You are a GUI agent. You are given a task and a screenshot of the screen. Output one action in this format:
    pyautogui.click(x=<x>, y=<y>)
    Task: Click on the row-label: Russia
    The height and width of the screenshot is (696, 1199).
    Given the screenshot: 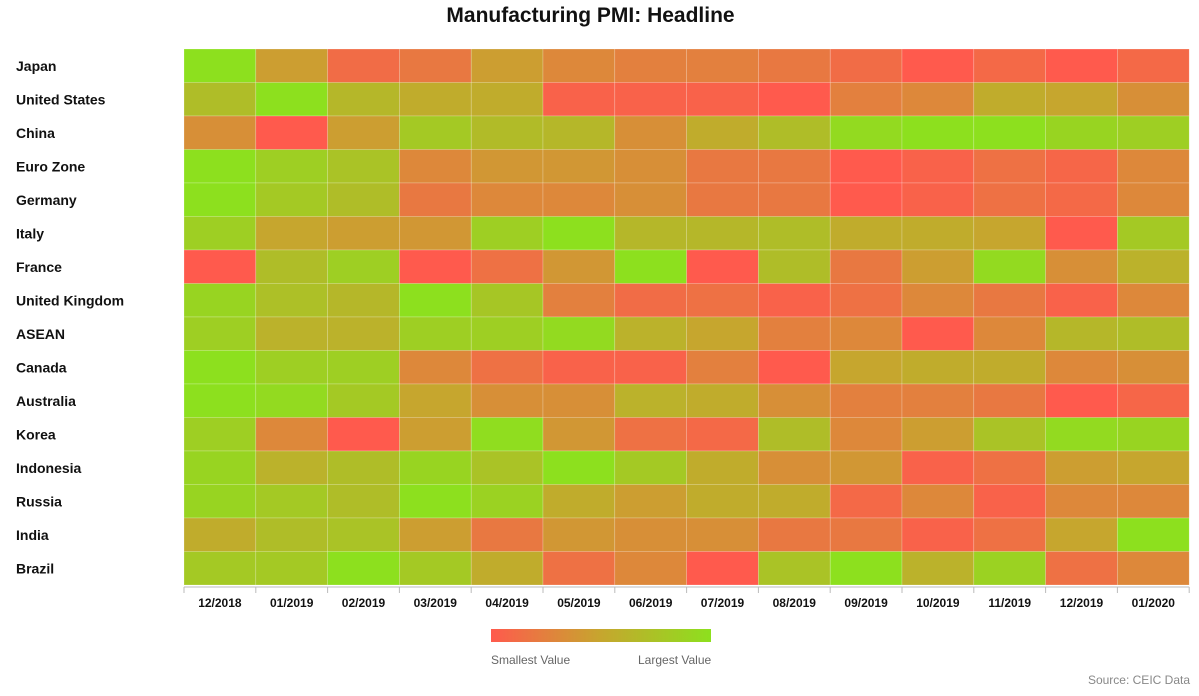 What is the action you would take?
    pyautogui.click(x=39, y=501)
    